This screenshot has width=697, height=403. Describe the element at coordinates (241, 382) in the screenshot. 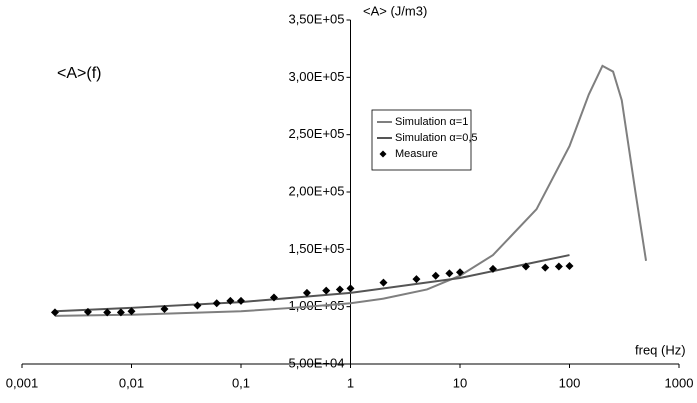

I see `x-tick-label: 0,1` at that location.